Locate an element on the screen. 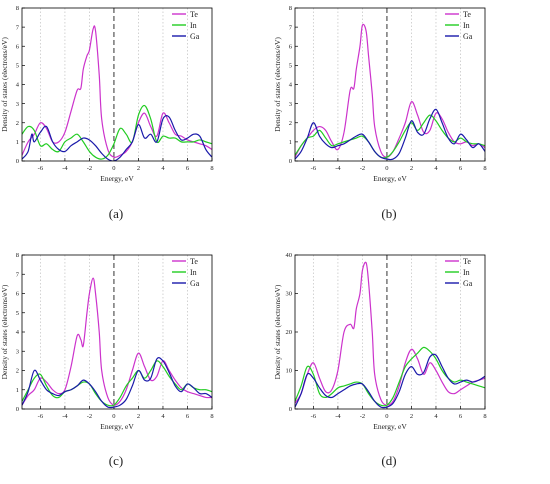  panel-label: (c) is located at coordinates (116, 460).